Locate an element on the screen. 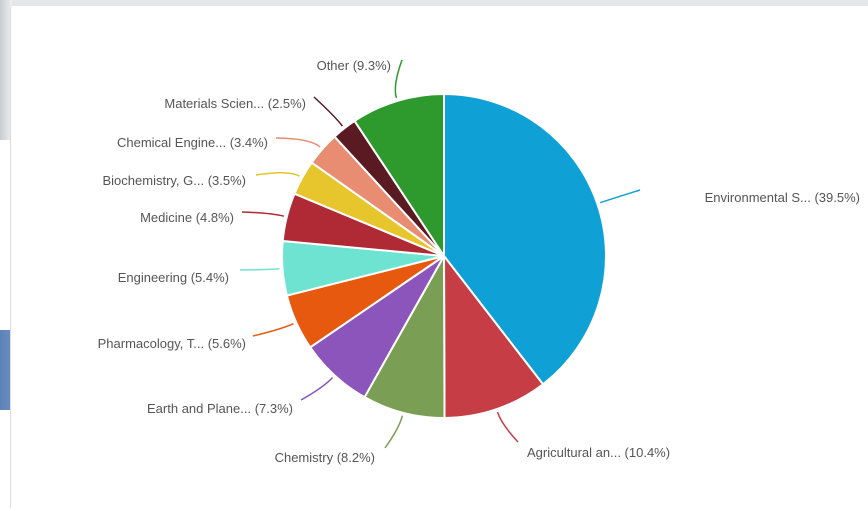 The width and height of the screenshot is (868, 511). slice-label: Biochemistry, G... (3.5%) is located at coordinates (174, 180).